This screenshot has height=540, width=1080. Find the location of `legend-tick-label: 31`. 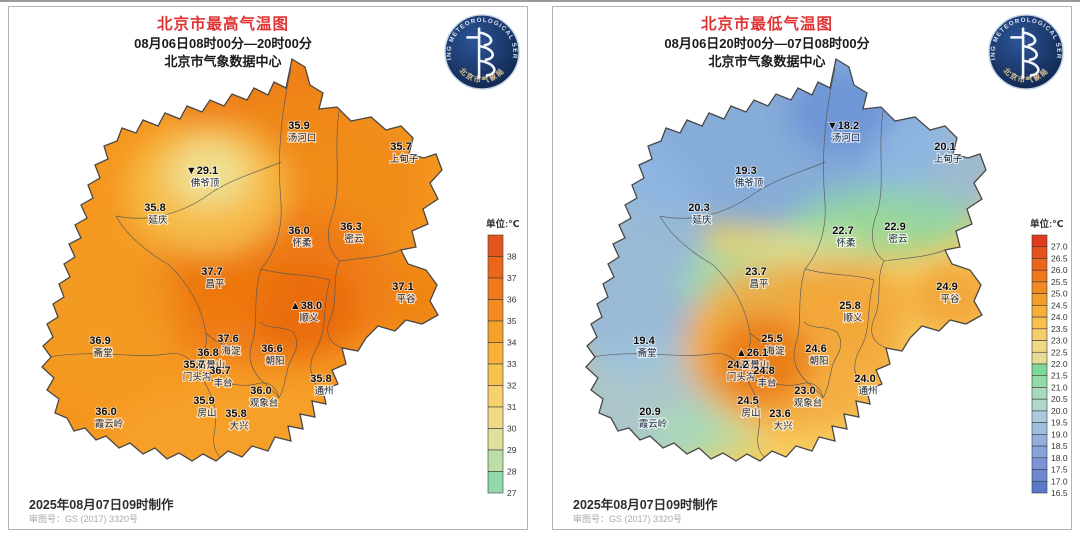

legend-tick-label: 31 is located at coordinates (512, 407).